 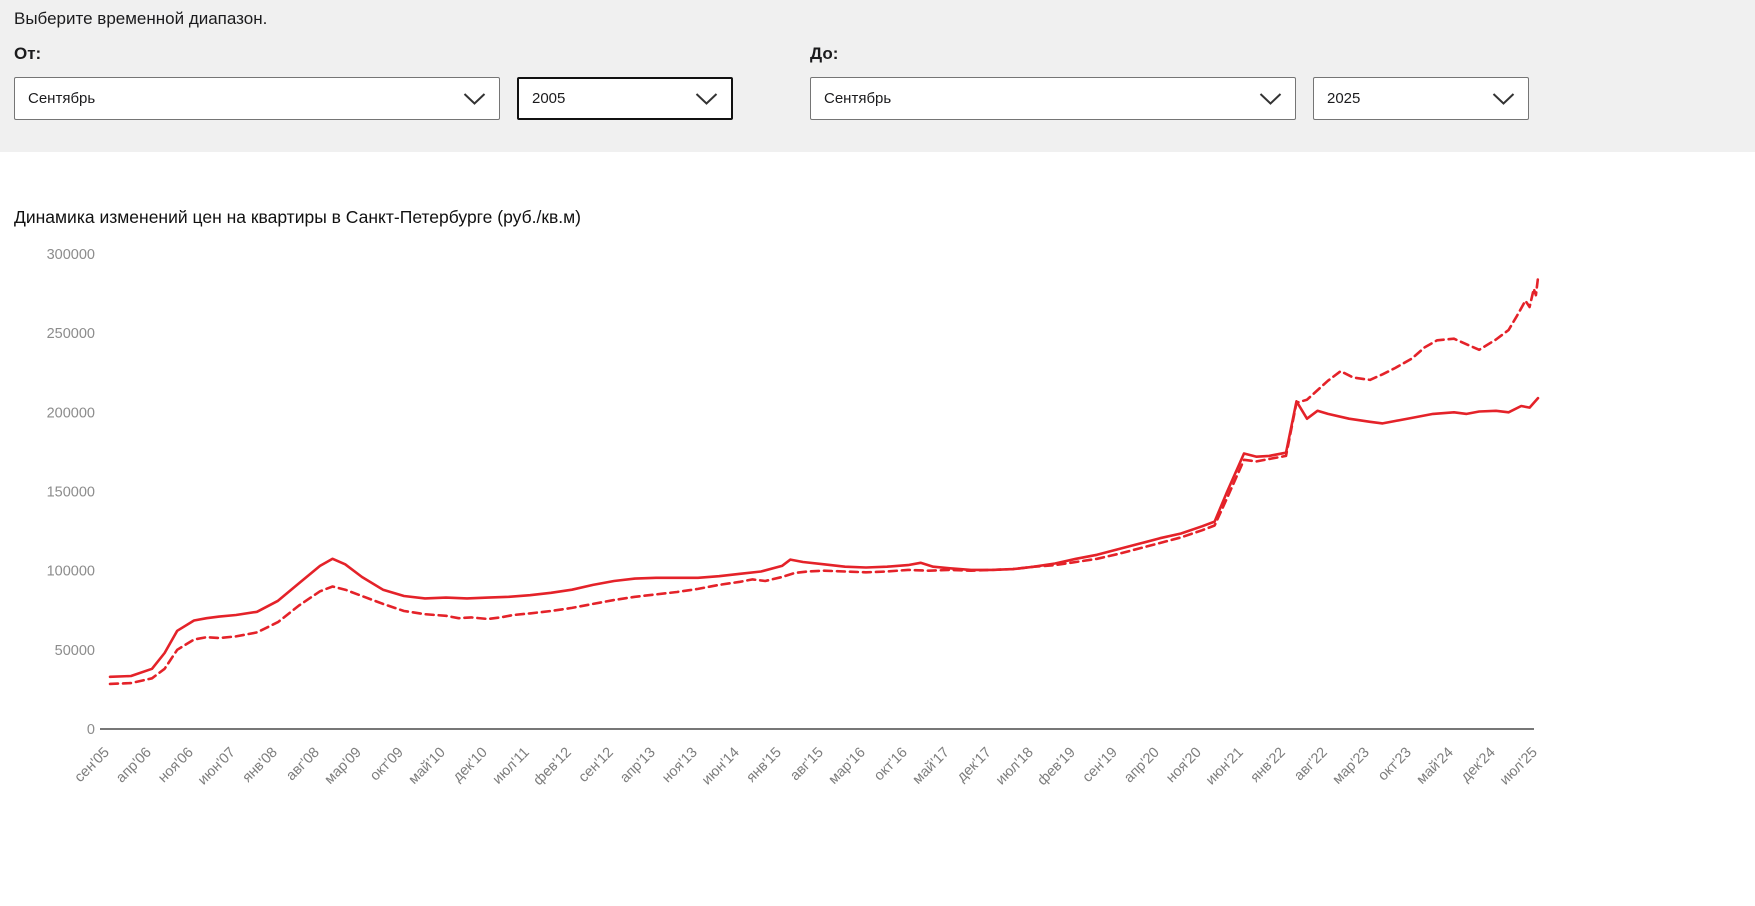 What do you see at coordinates (847, 766) in the screenshot?
I see `x-axis-tick-label: мар'16` at bounding box center [847, 766].